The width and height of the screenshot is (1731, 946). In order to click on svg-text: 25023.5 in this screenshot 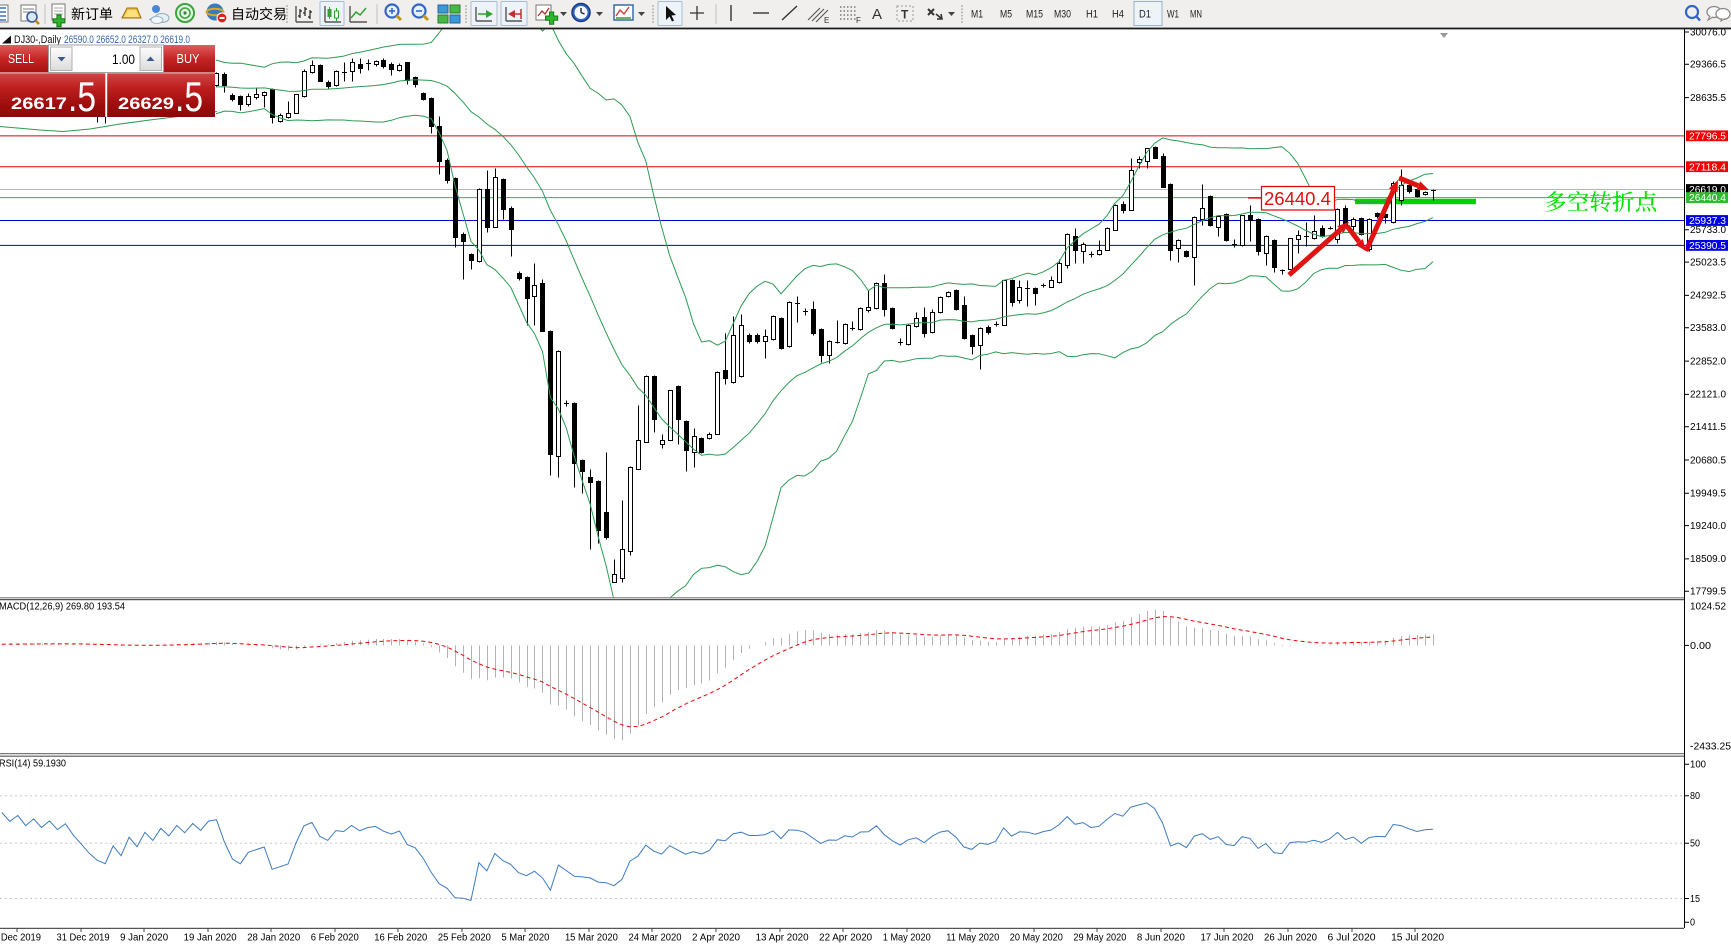, I will do `click(1708, 262)`.